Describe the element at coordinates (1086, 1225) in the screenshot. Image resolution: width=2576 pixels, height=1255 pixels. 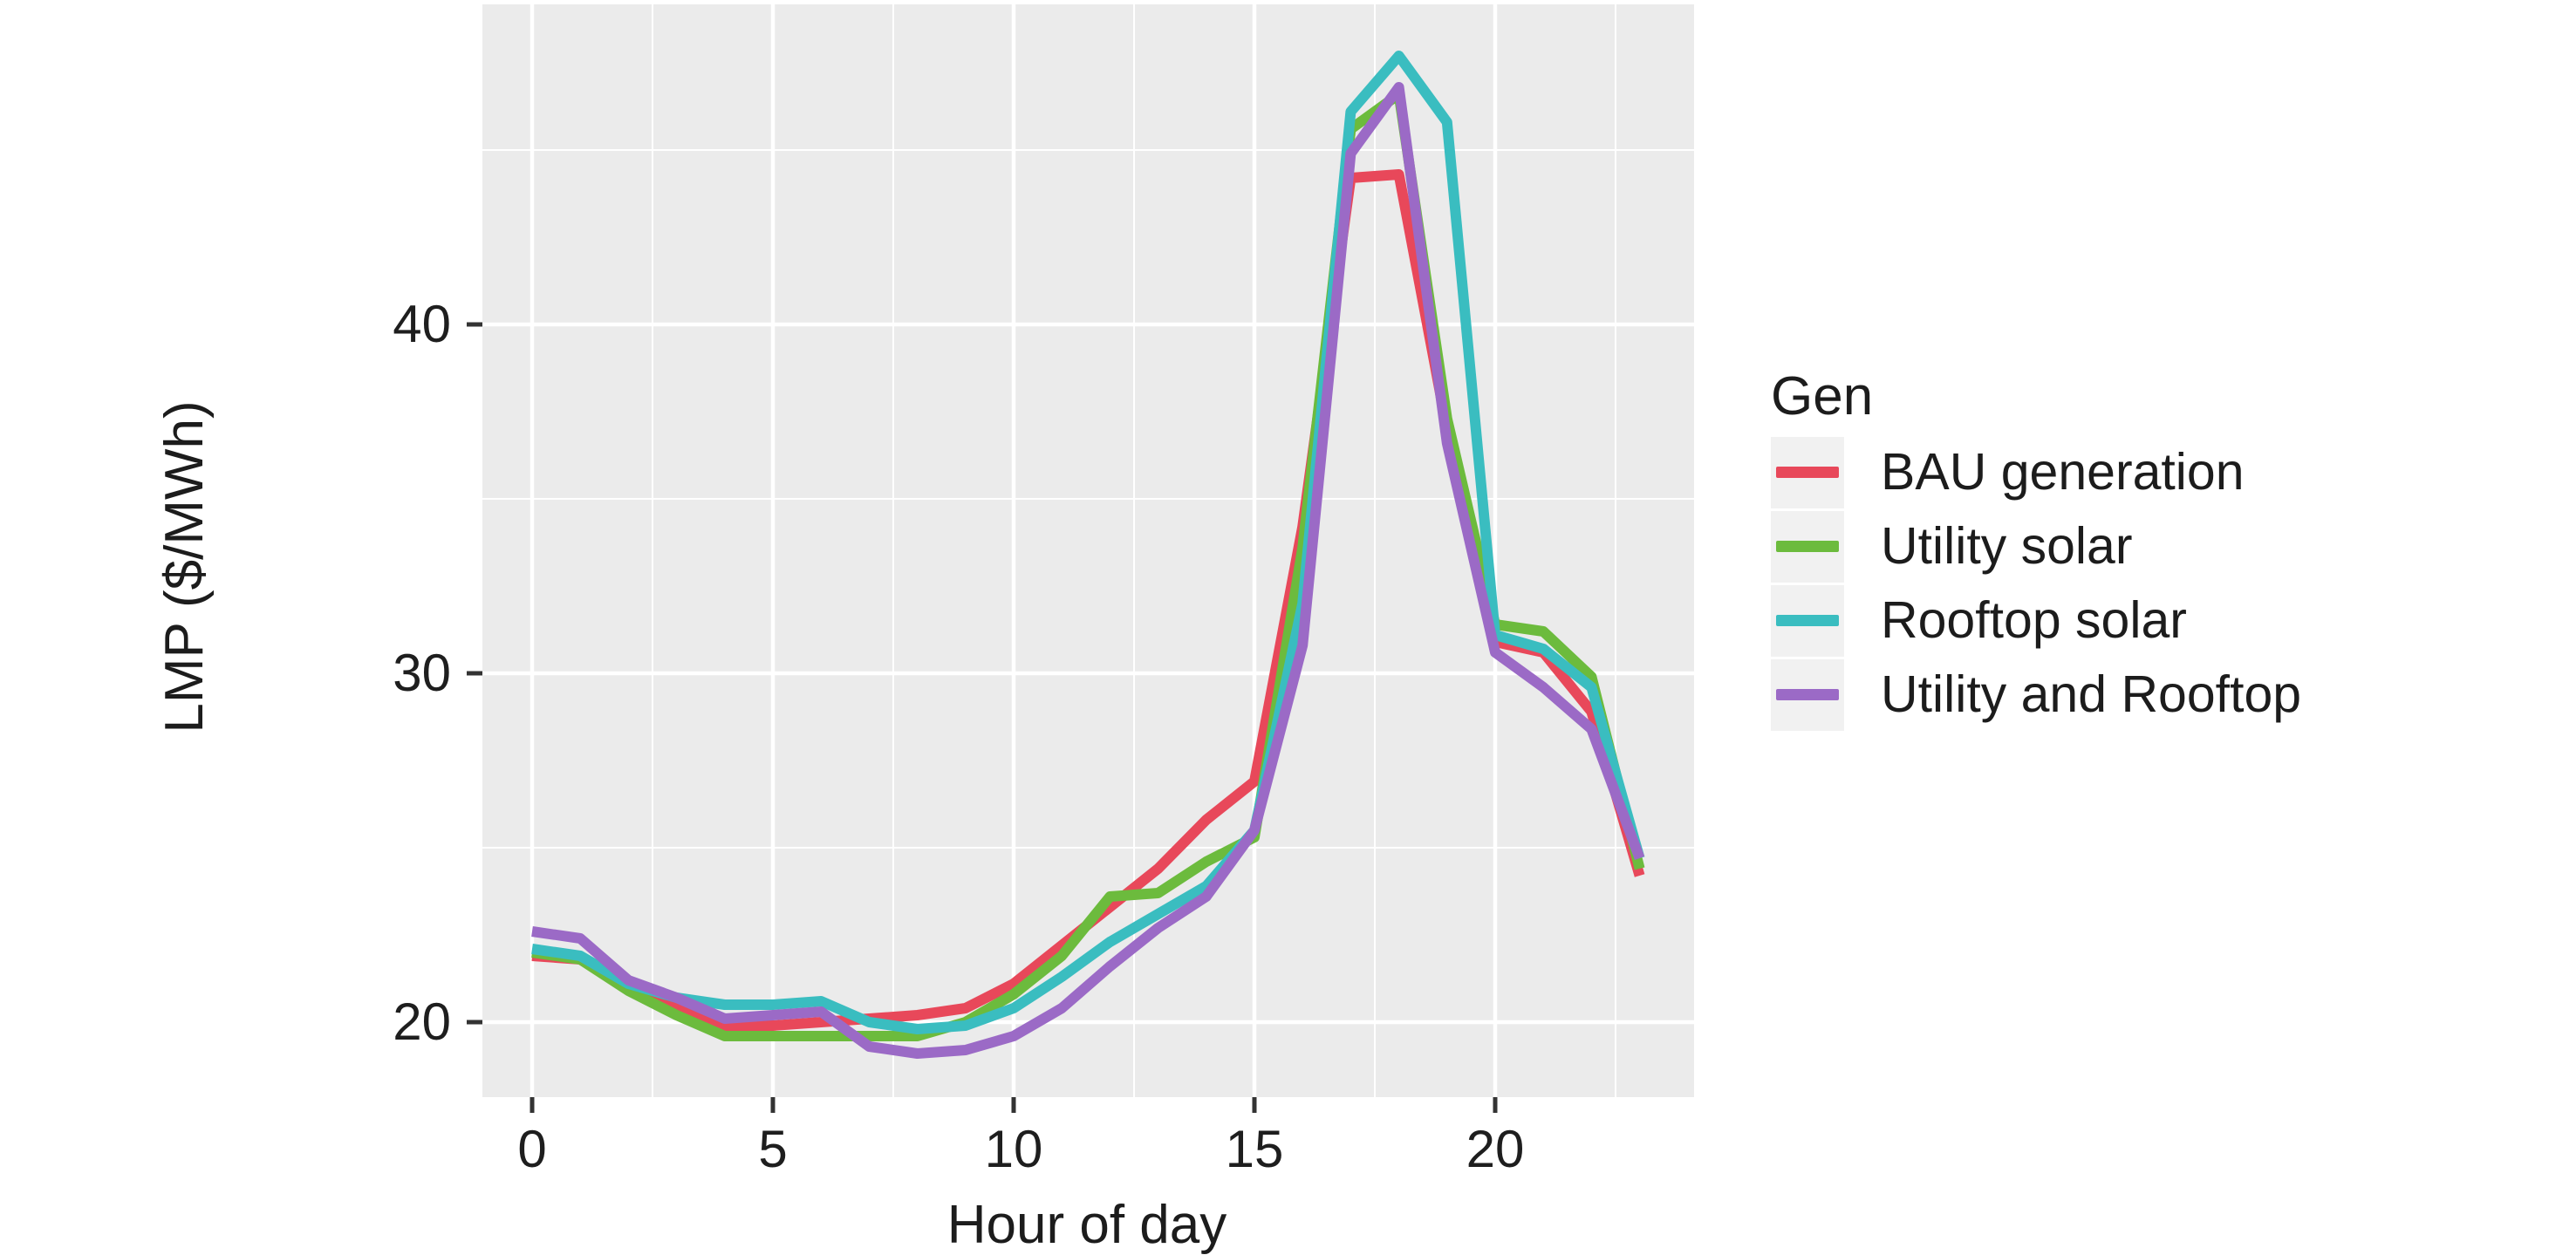
I see `x-axis-title: Hour of day` at that location.